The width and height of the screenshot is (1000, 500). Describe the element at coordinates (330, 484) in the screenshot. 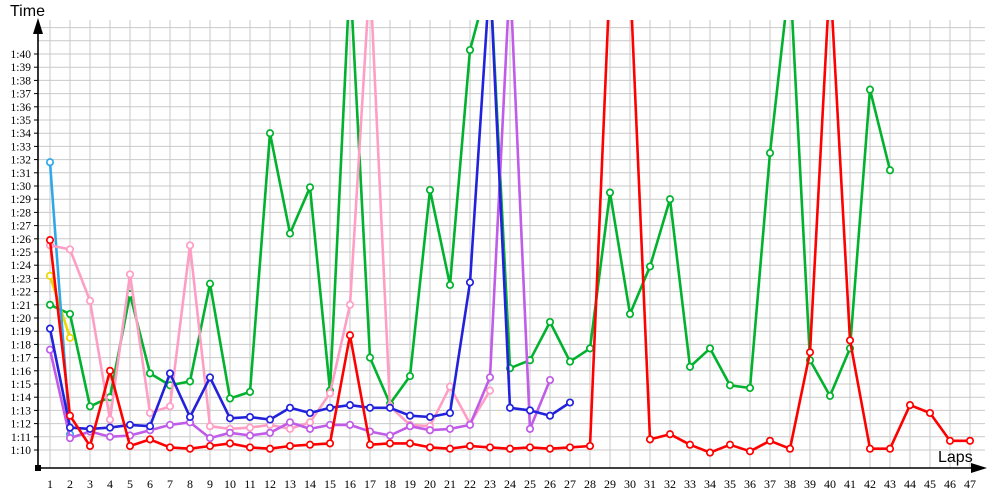

I see `x-tick-label: 15` at that location.